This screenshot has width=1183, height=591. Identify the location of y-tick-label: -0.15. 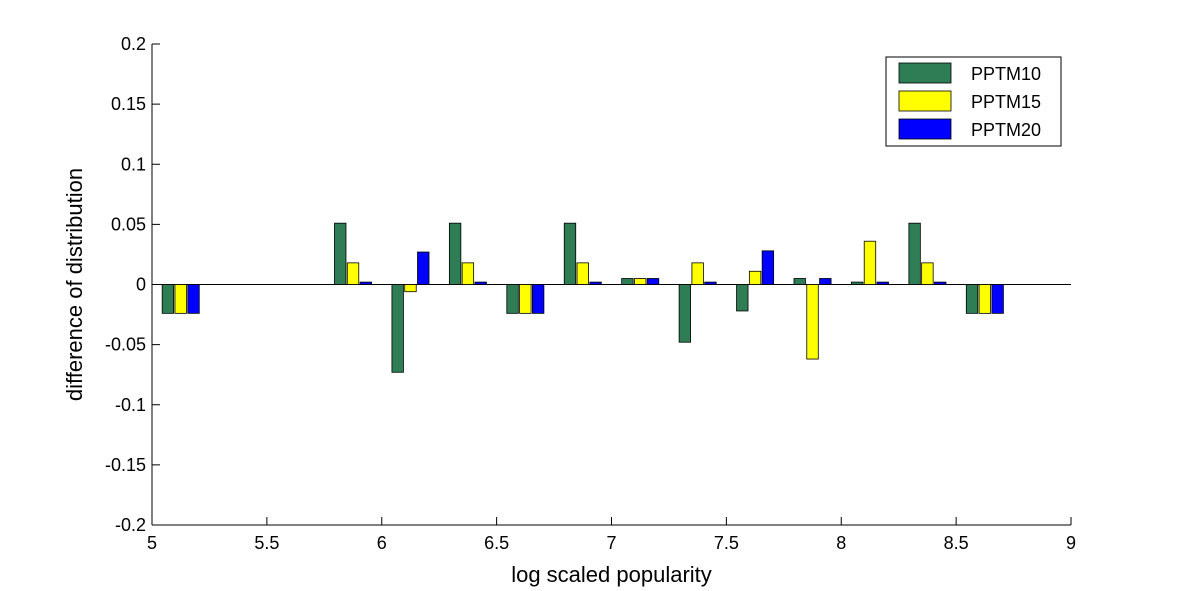
(125, 465).